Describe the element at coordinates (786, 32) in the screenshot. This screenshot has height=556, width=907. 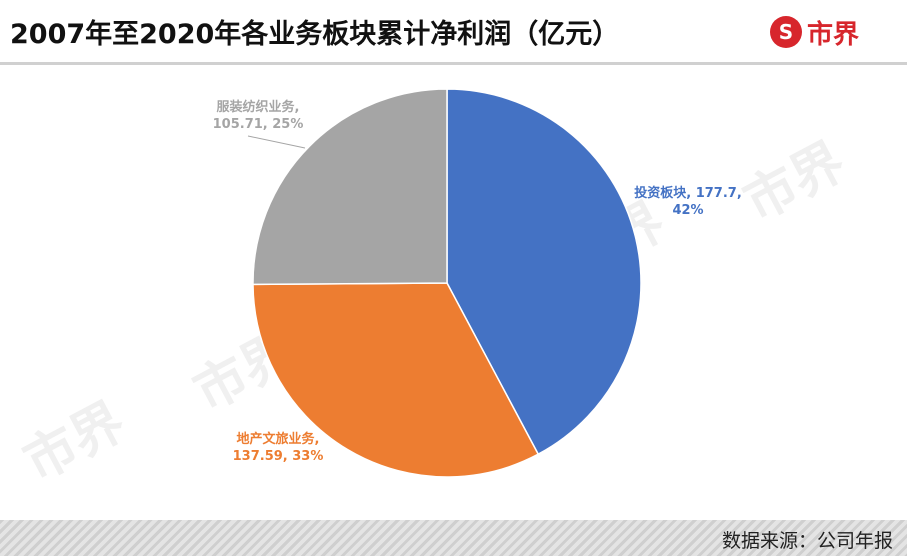
I see `brand-logo-icon: S` at that location.